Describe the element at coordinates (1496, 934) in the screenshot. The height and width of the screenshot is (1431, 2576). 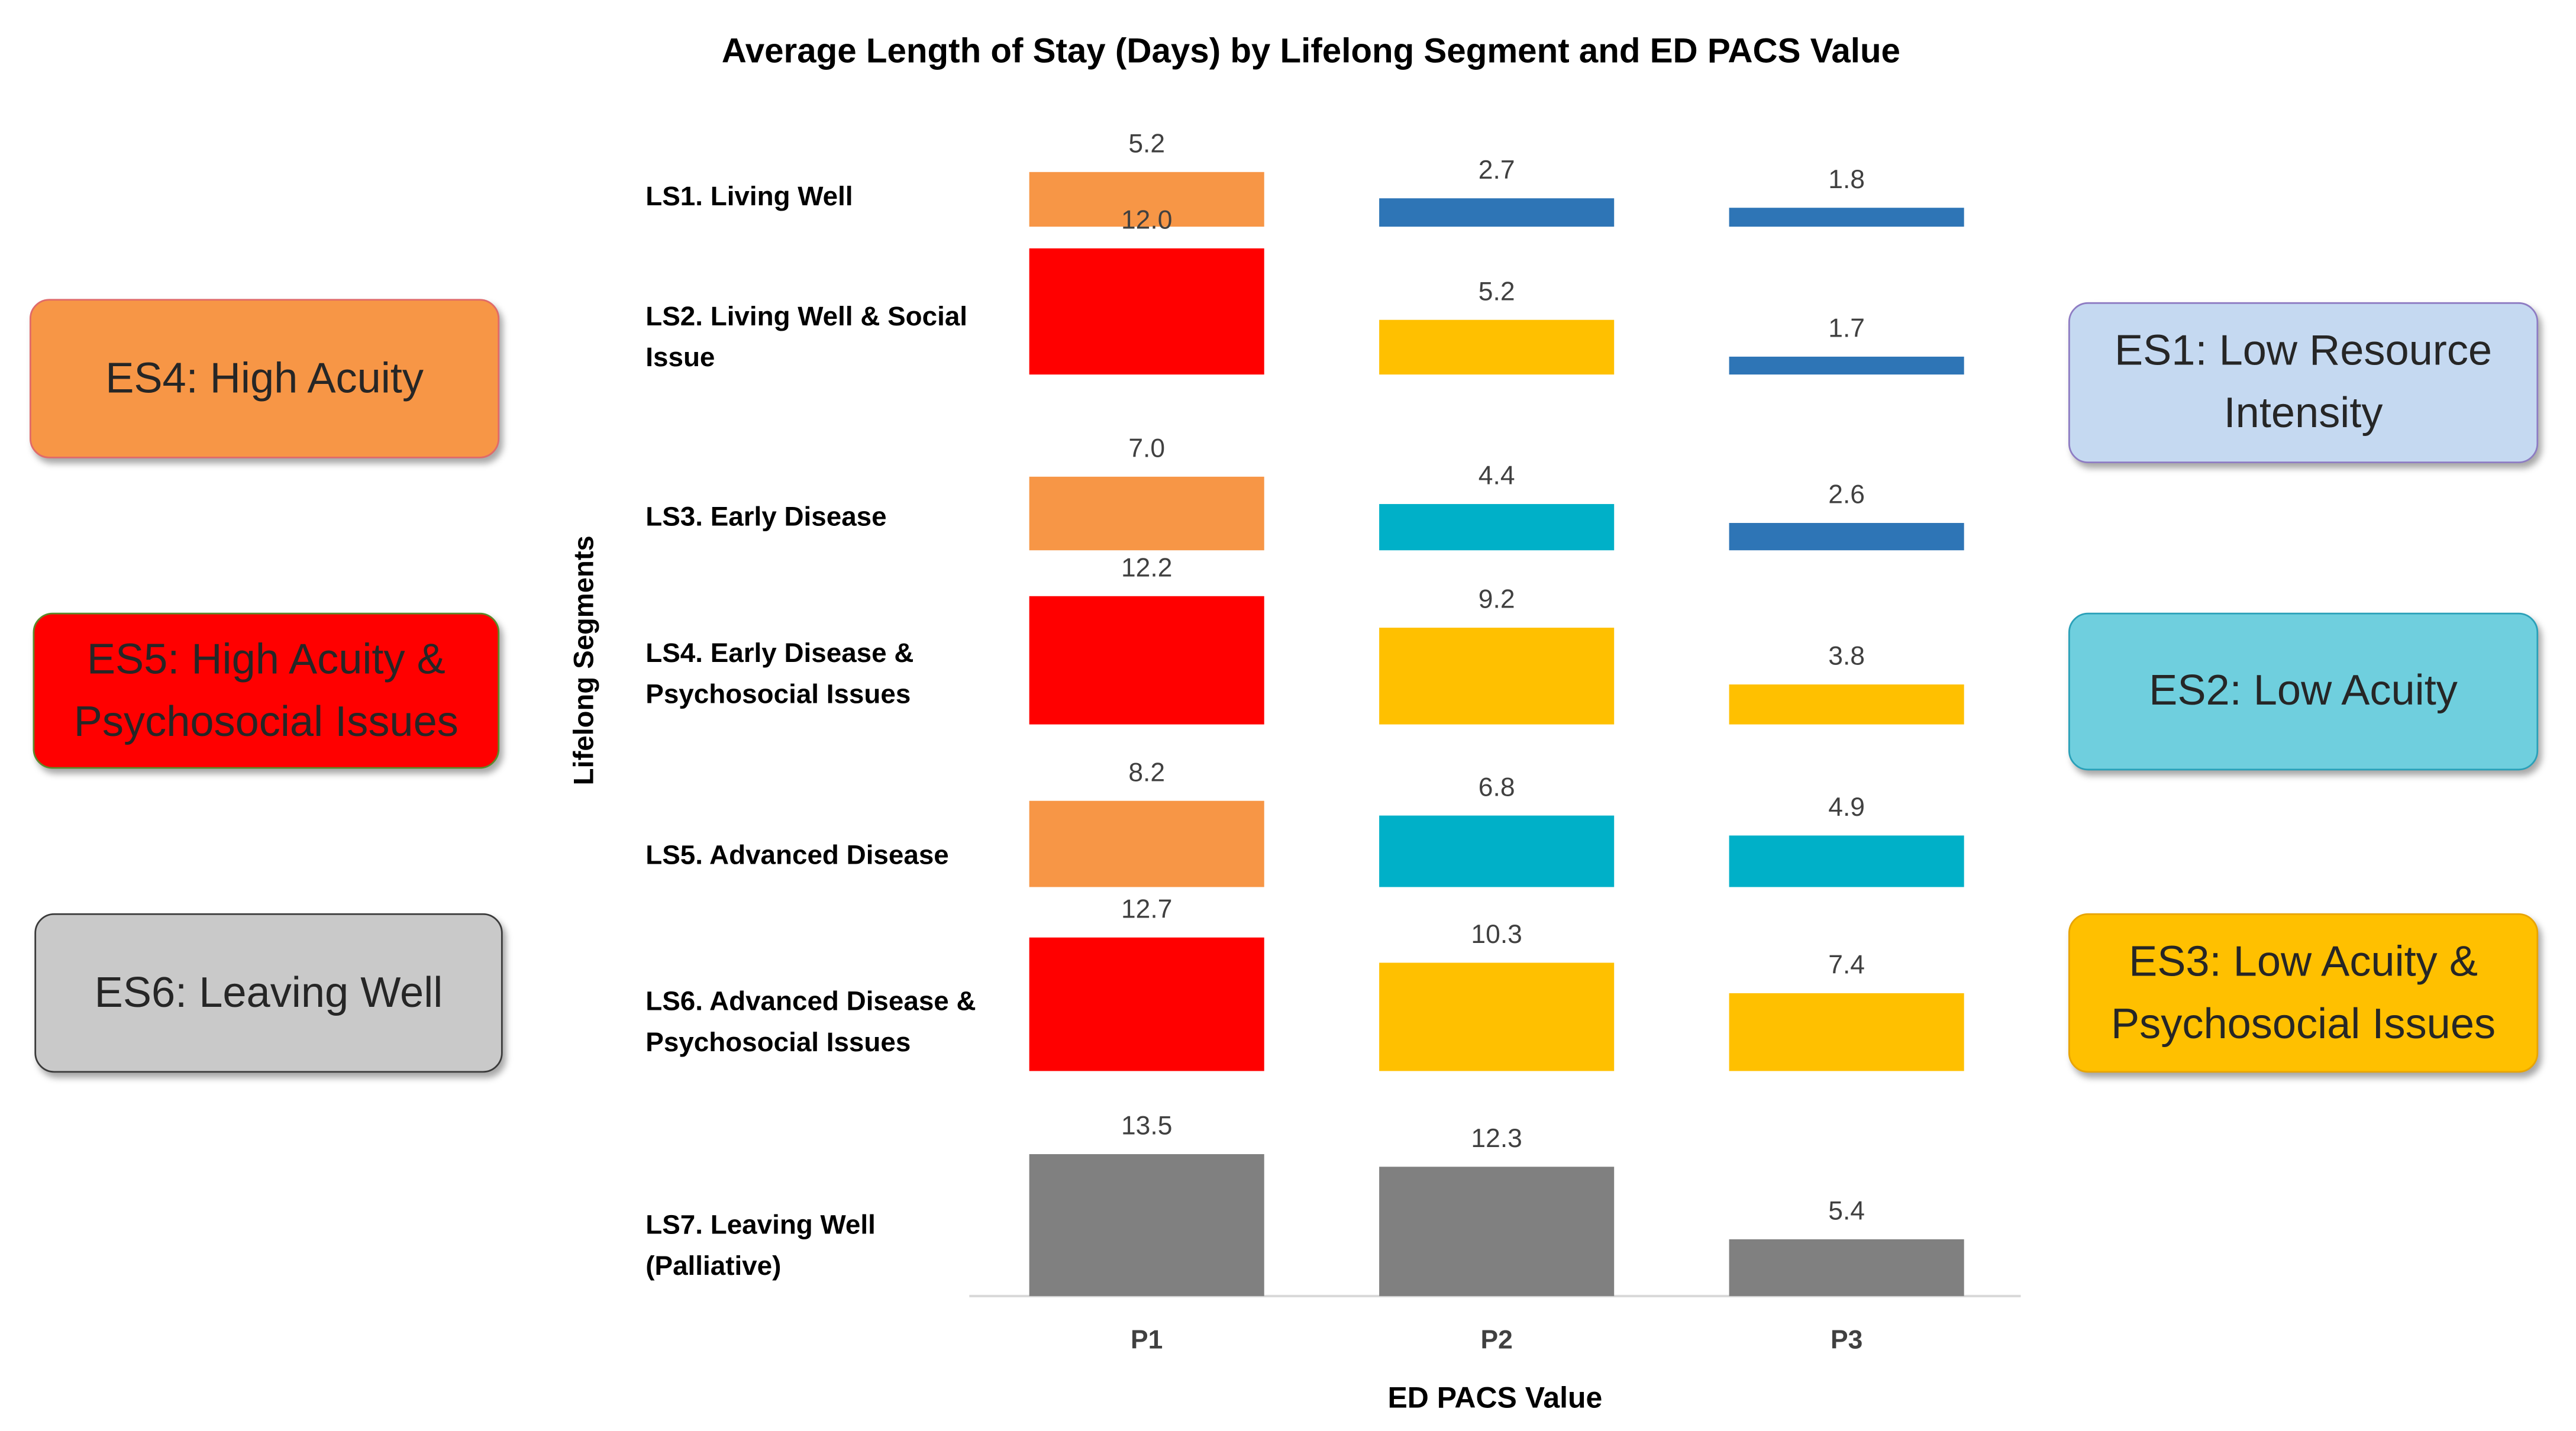
I see `data-label: 10.3` at that location.